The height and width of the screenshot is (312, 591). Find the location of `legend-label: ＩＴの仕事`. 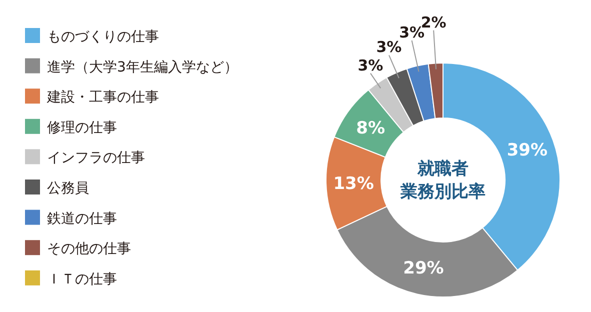

legend-label: ＩＴの仕事 is located at coordinates (82, 279).